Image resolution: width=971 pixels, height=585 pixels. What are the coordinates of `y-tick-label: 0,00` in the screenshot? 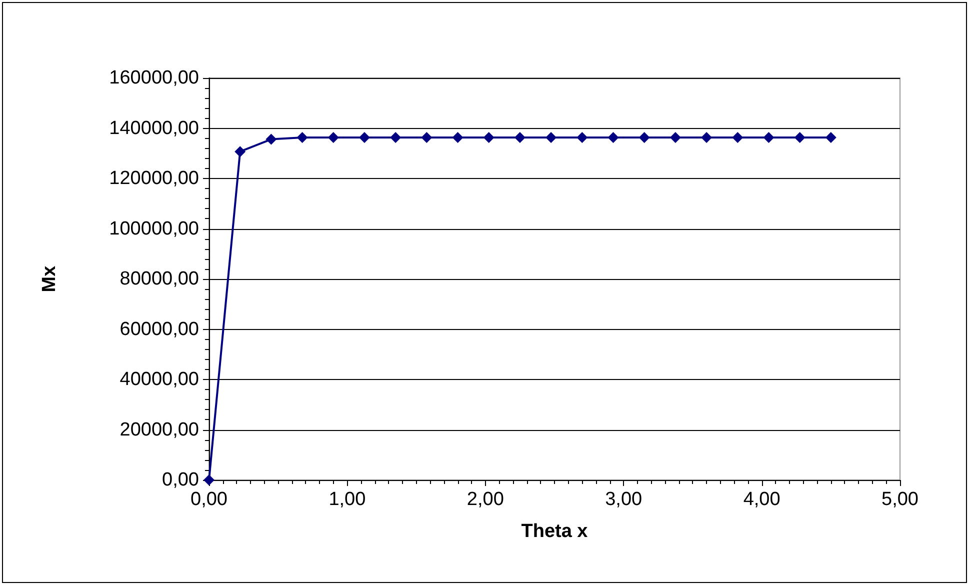 It's located at (180, 480).